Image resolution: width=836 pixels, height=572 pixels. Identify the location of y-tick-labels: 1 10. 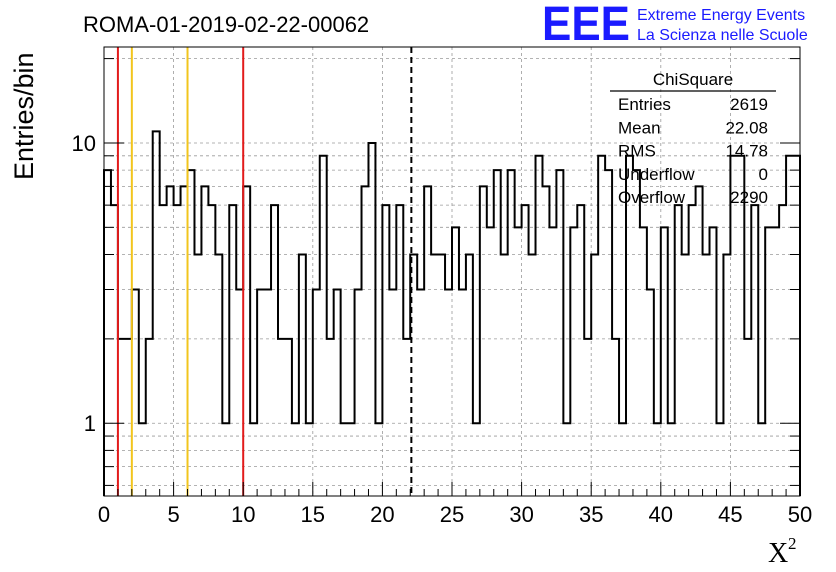
(84, 283).